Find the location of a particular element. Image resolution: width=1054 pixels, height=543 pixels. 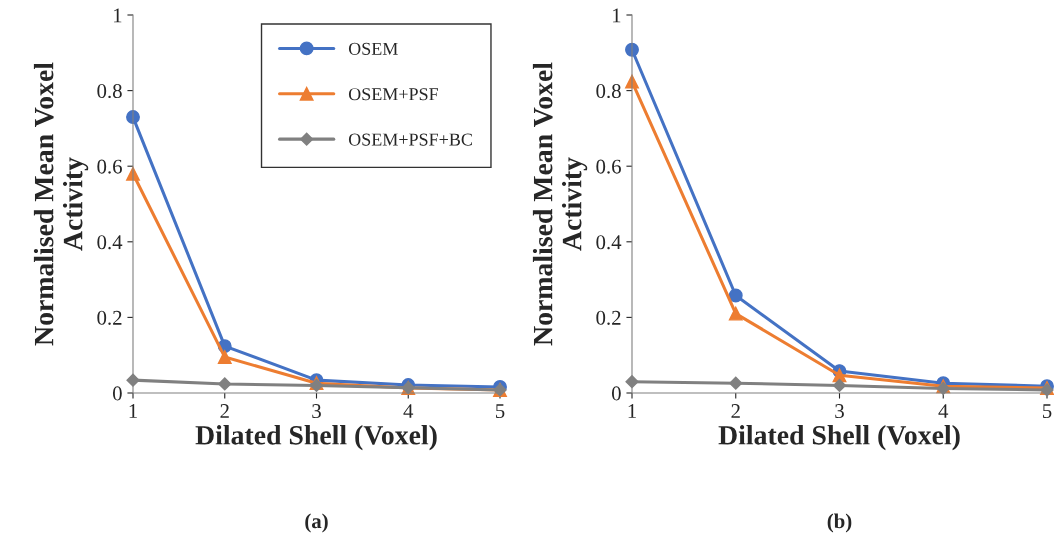

legend-label: OSEM+PSF+BC is located at coordinates (410, 139).